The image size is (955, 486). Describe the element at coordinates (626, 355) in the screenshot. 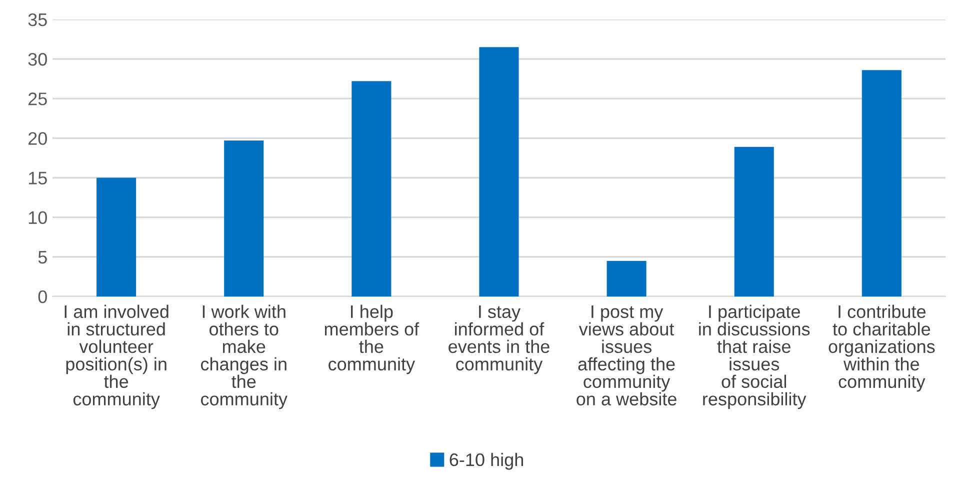

I see `x-tick-label: I post my views about issues affecting the community on a website` at that location.